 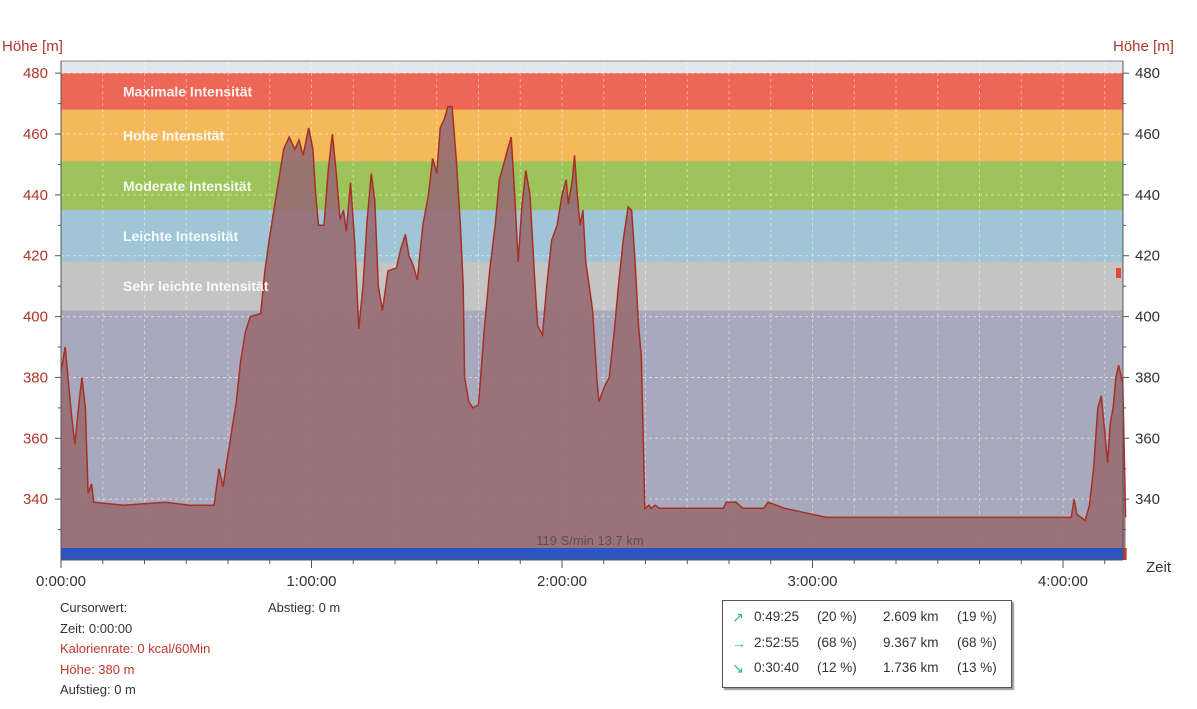 What do you see at coordinates (562, 581) in the screenshot?
I see `x-tick-label: 2:00:00` at bounding box center [562, 581].